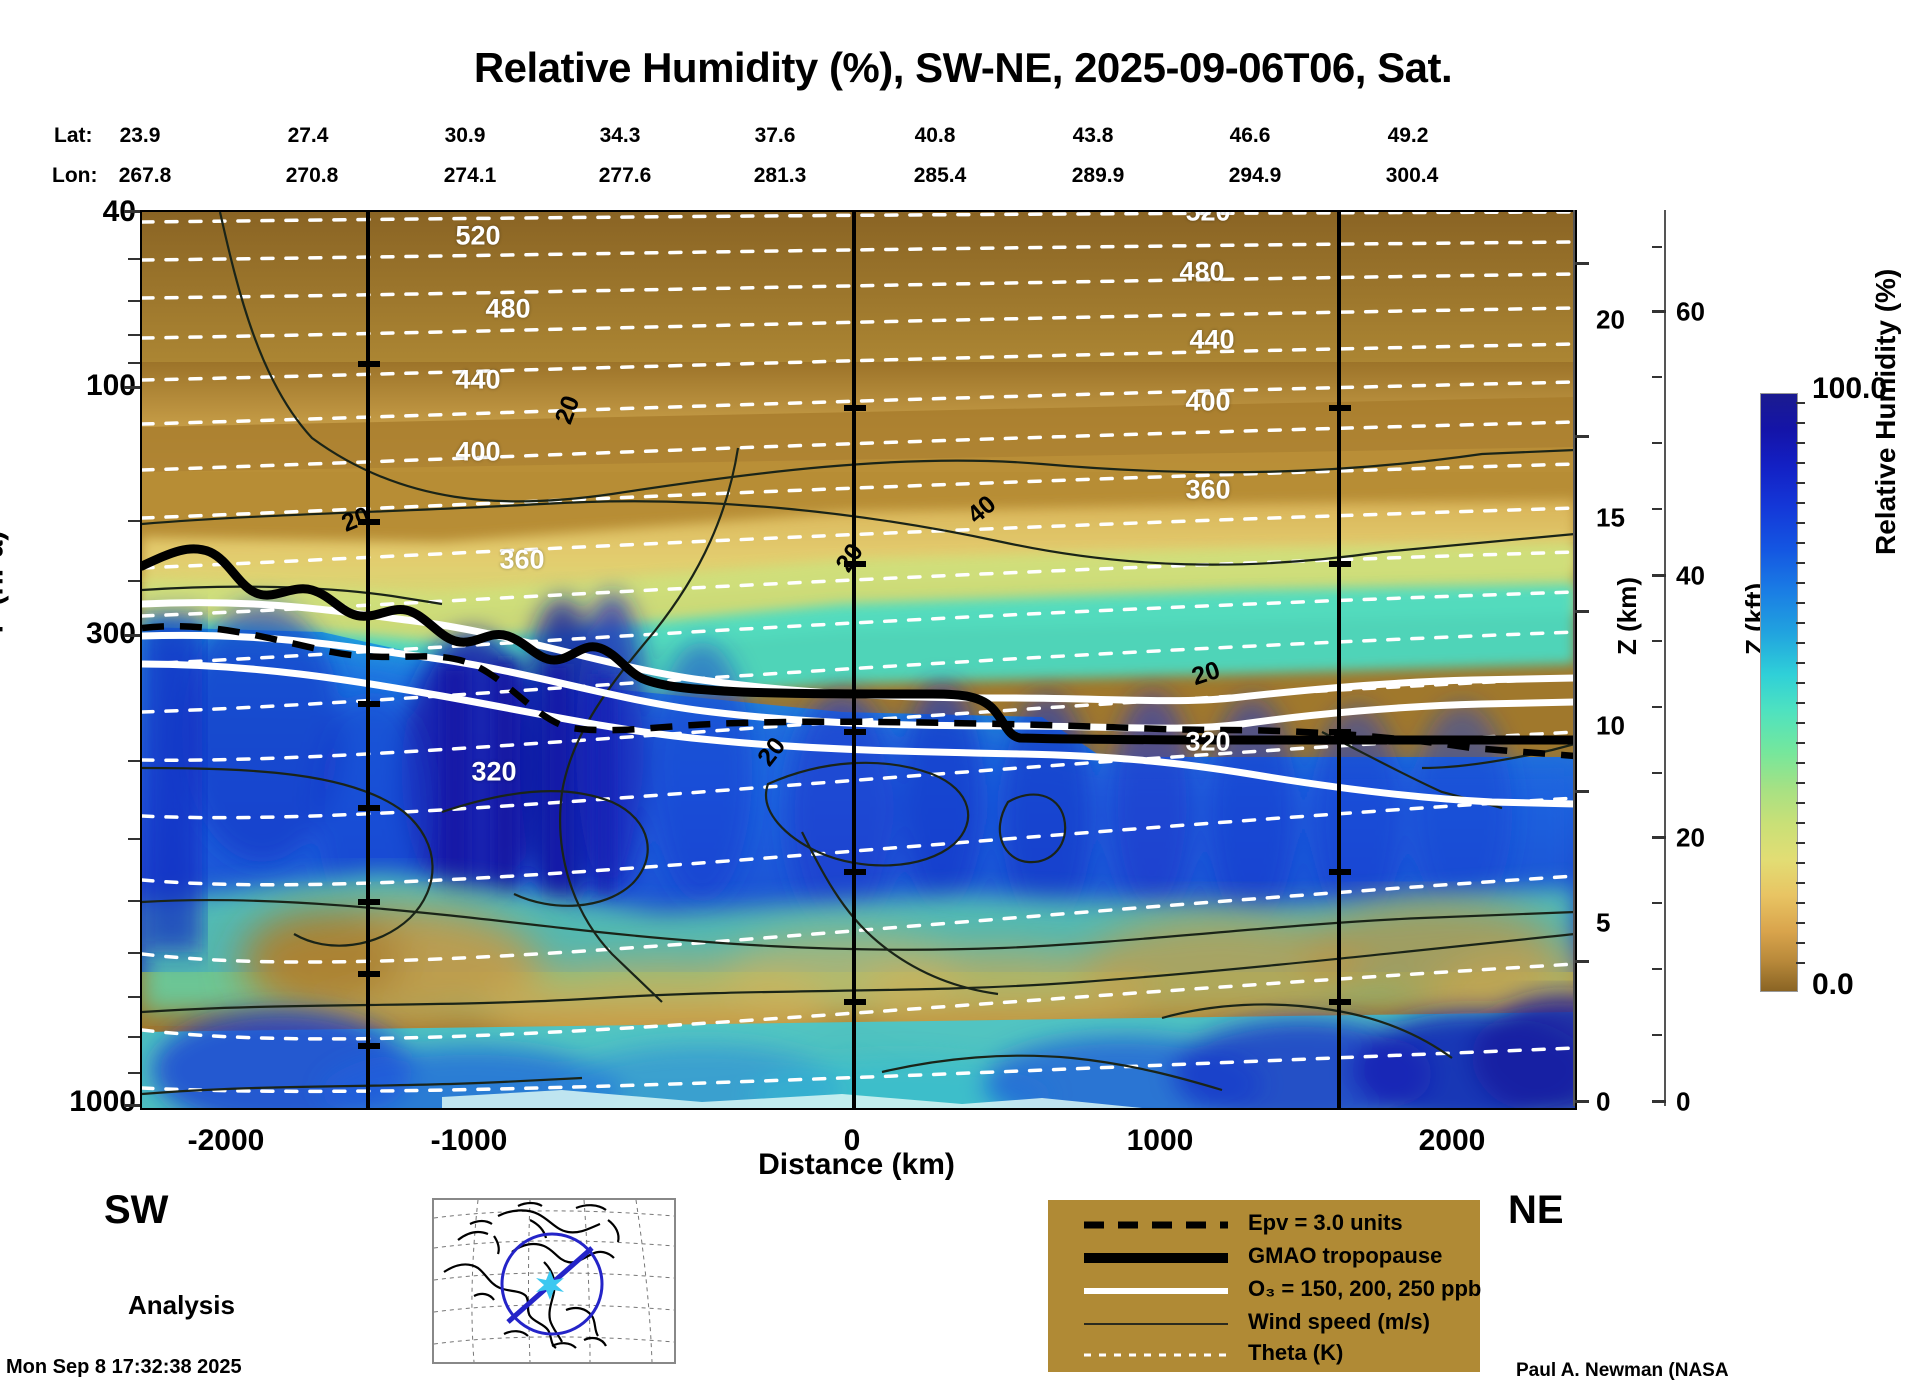 The width and height of the screenshot is (1926, 1394). Describe the element at coordinates (775, 135) in the screenshot. I see `lat-value: 37.6` at that location.